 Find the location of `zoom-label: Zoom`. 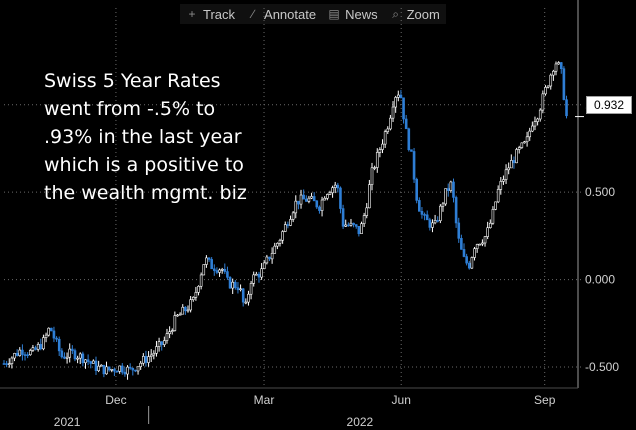

zoom-label: Zoom is located at coordinates (423, 14).